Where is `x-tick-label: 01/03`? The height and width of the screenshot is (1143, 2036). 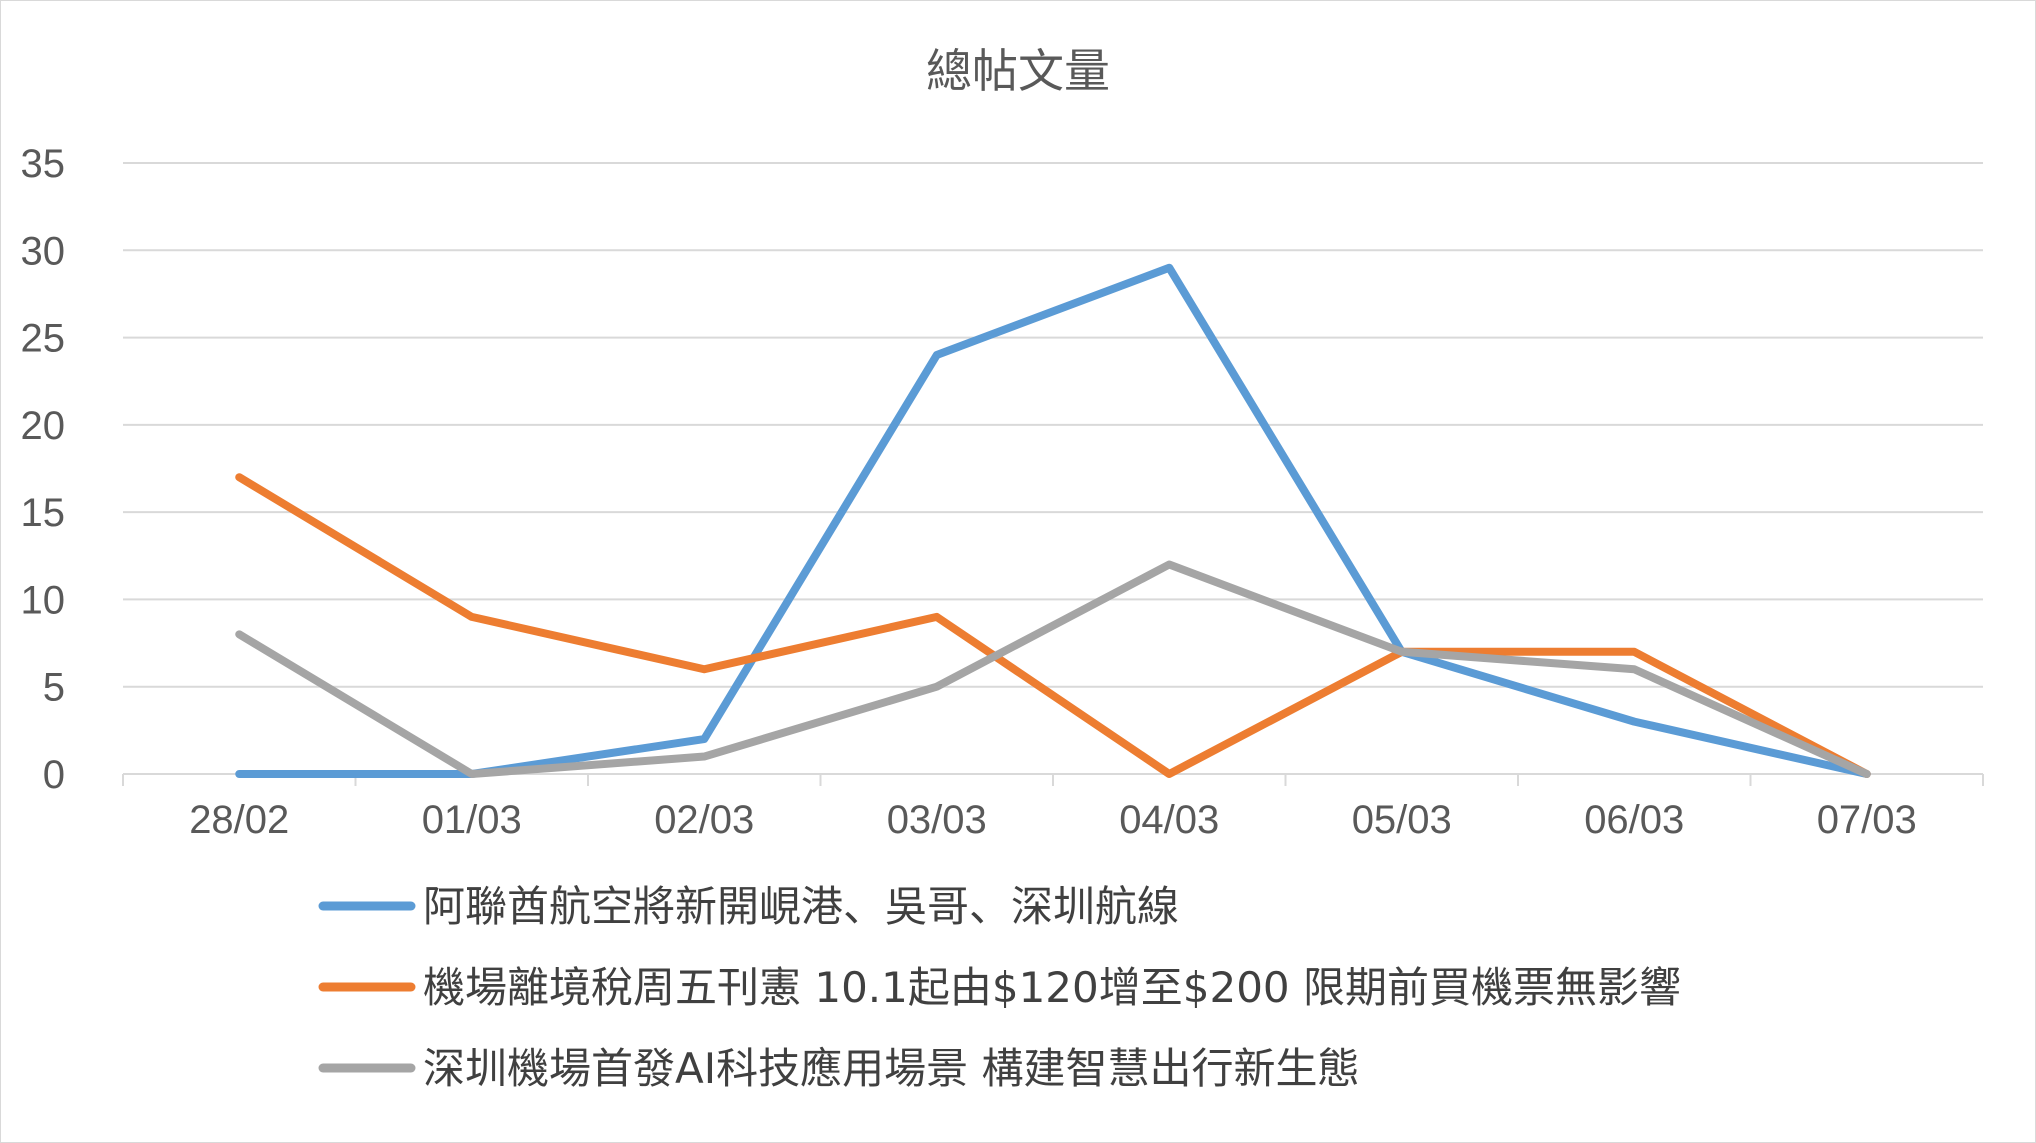
x-tick-label: 01/03 is located at coordinates (472, 820).